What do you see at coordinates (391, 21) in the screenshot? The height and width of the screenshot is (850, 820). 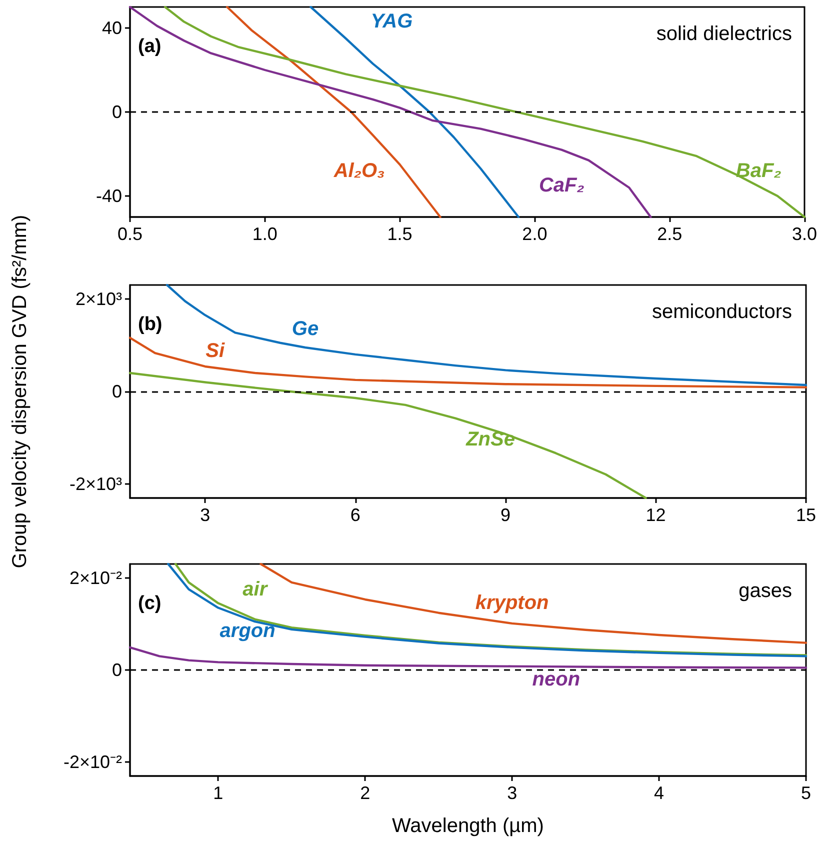 I see `series-label: YAG` at bounding box center [391, 21].